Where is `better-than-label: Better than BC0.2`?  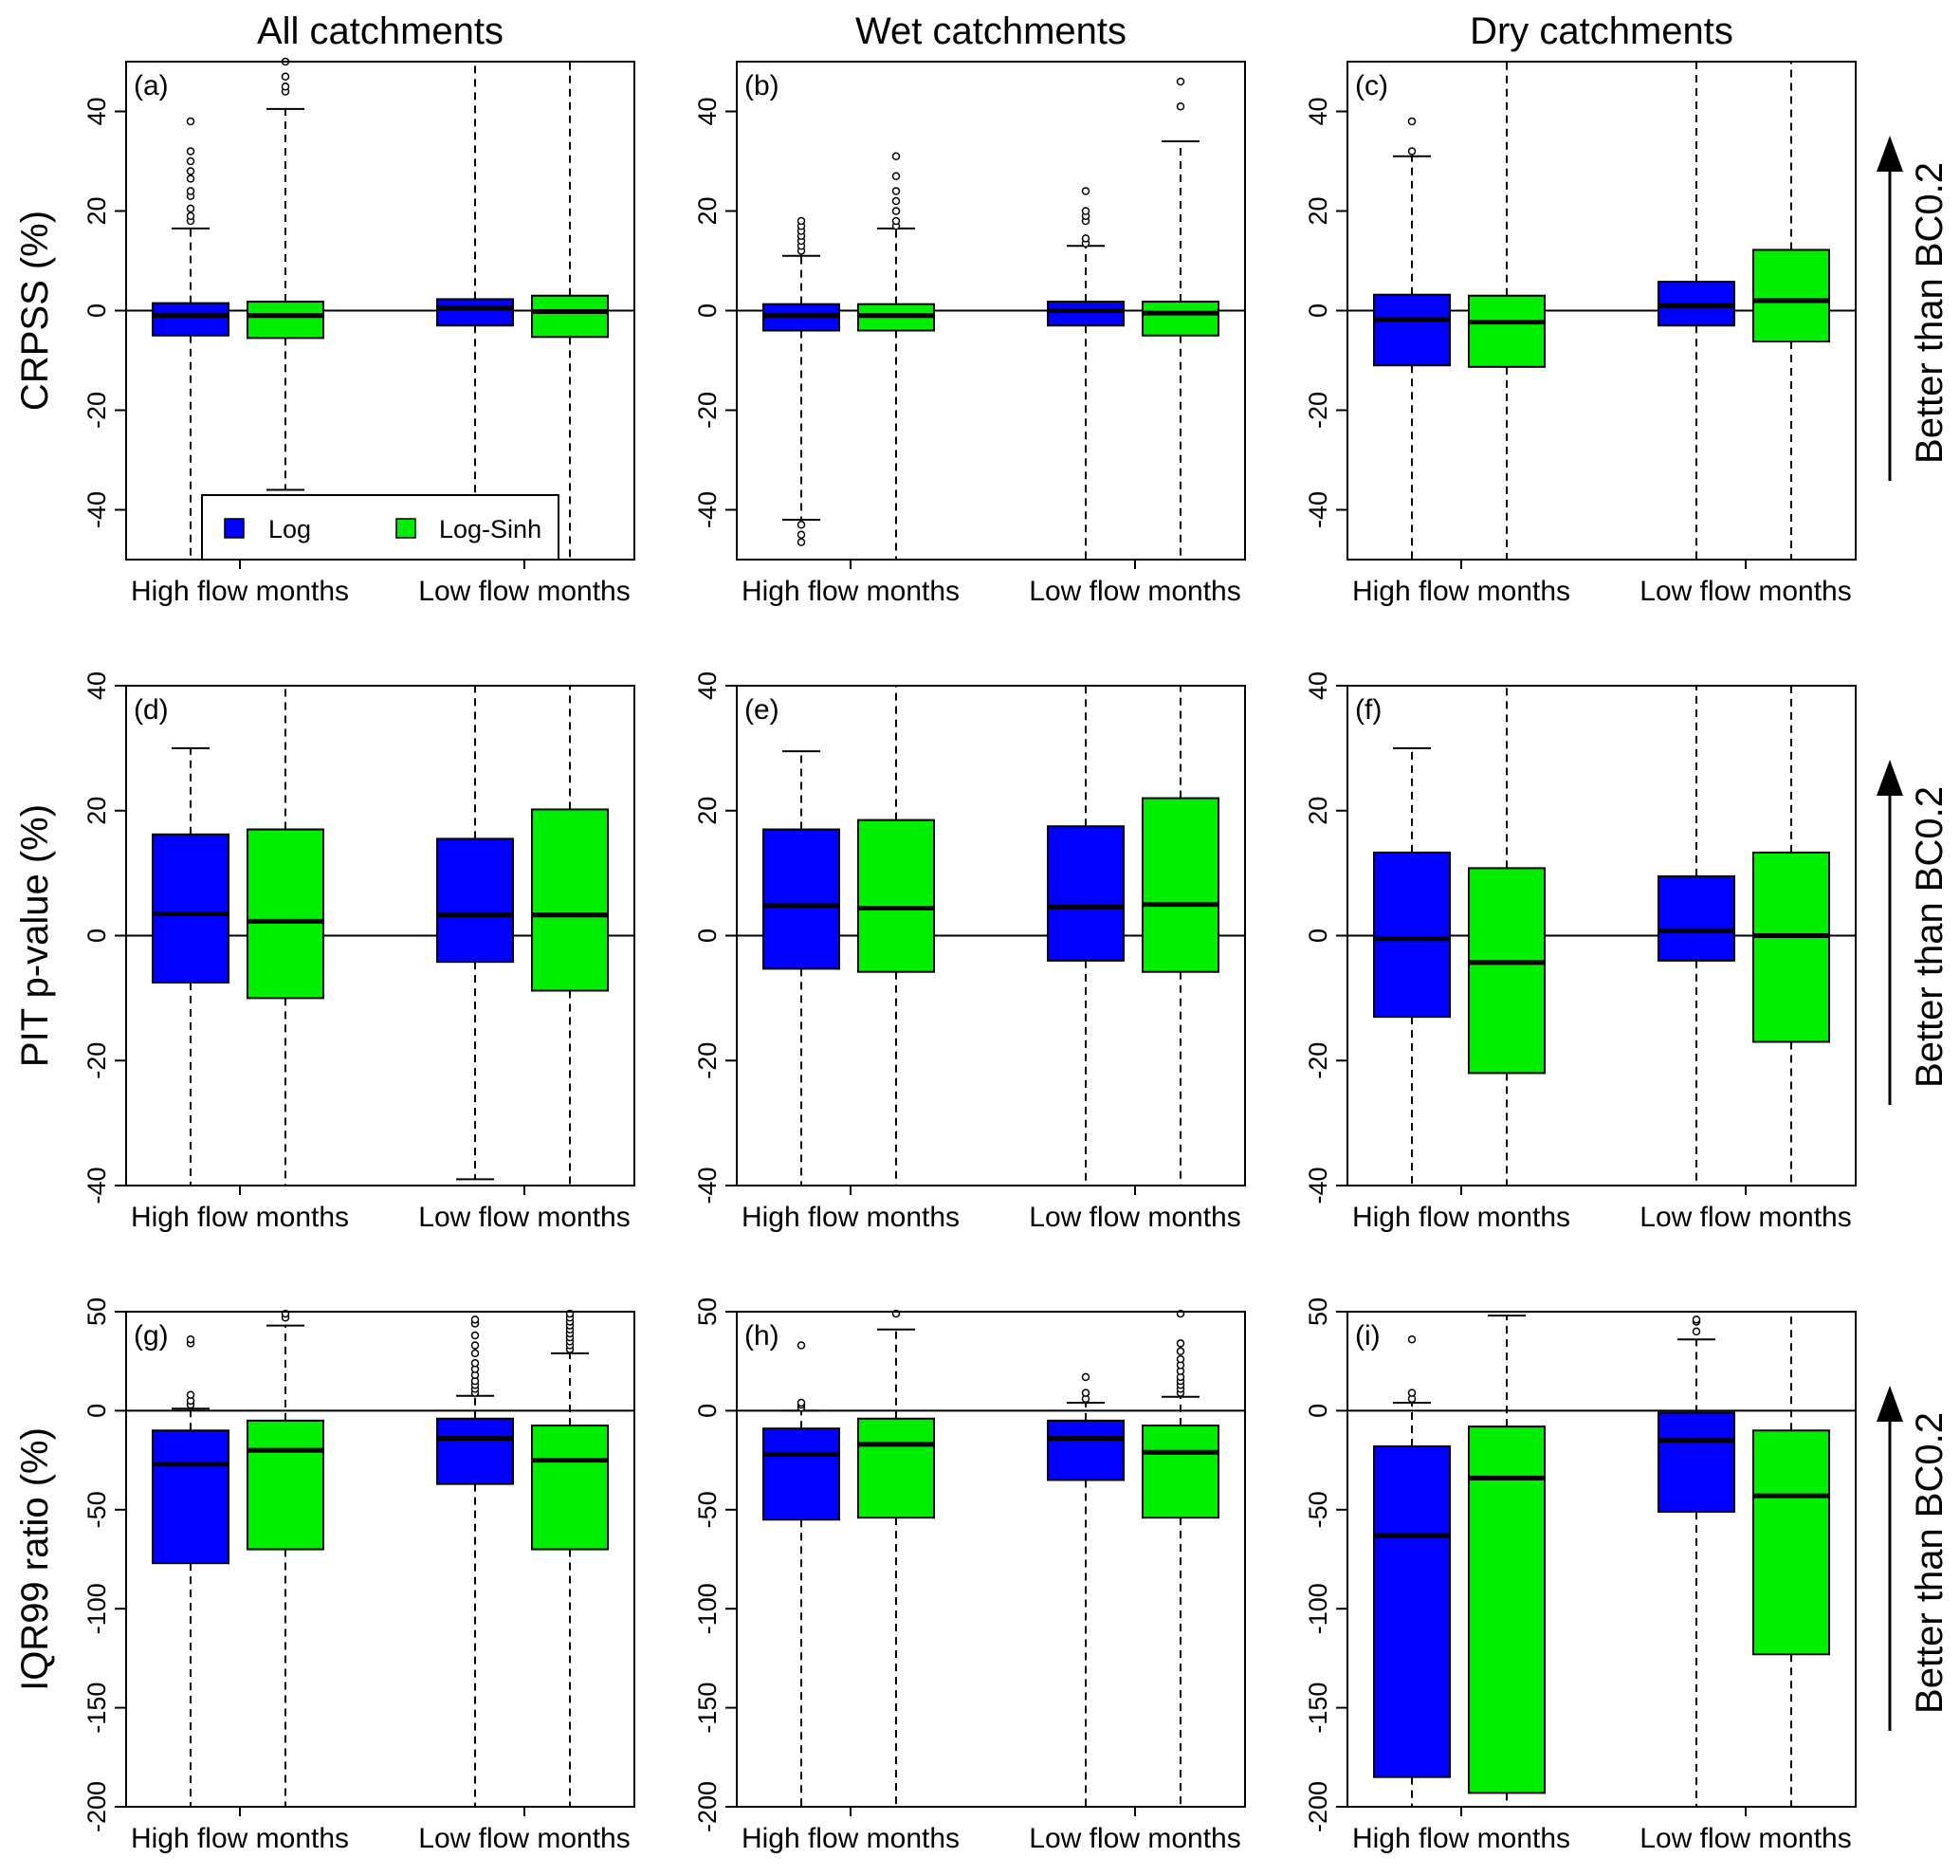 better-than-label: Better than BC0.2 is located at coordinates (1930, 937).